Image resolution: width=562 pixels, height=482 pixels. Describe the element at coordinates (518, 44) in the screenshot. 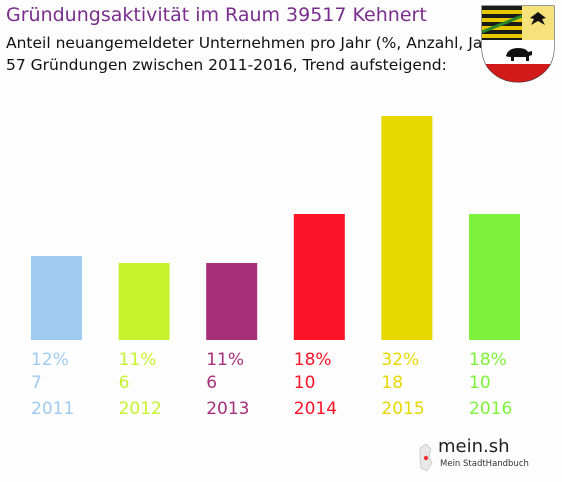

I see `coat-of-arms-icon` at that location.